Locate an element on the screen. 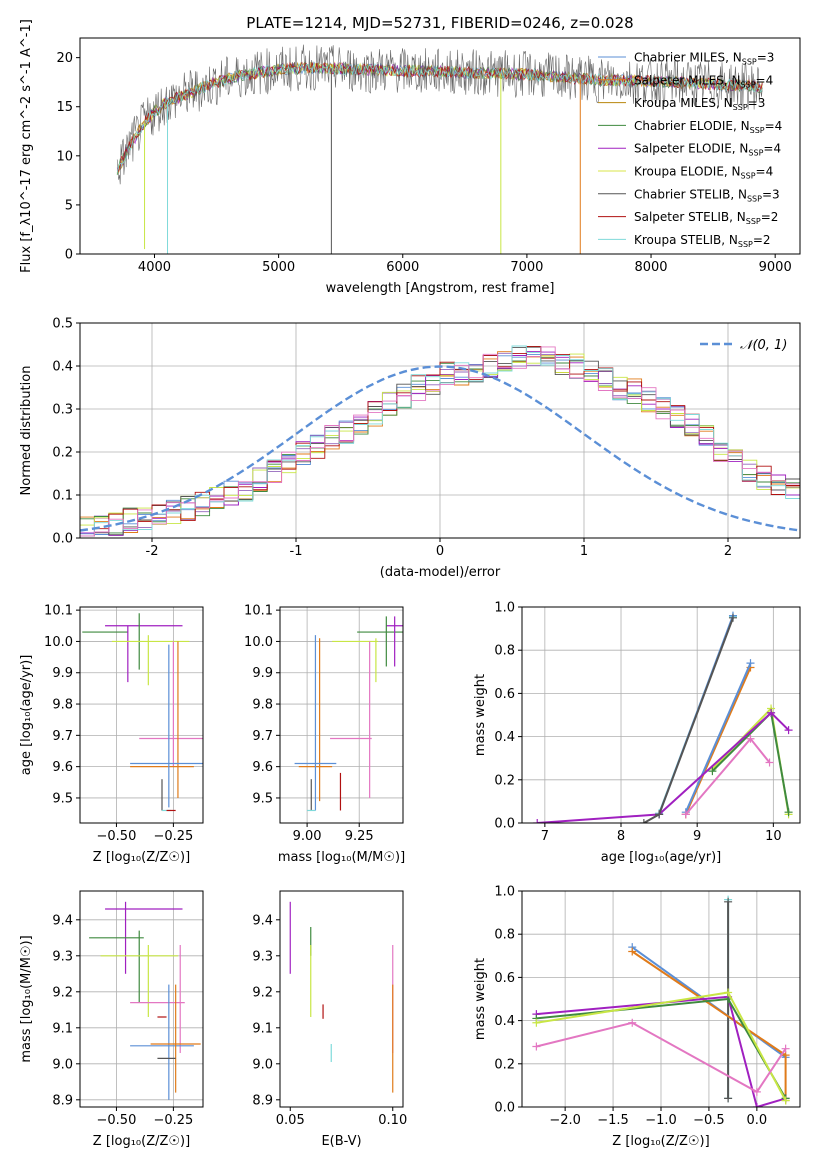 This screenshot has width=819, height=1170. x-axis-label: (data-model)/error is located at coordinates (440, 572).